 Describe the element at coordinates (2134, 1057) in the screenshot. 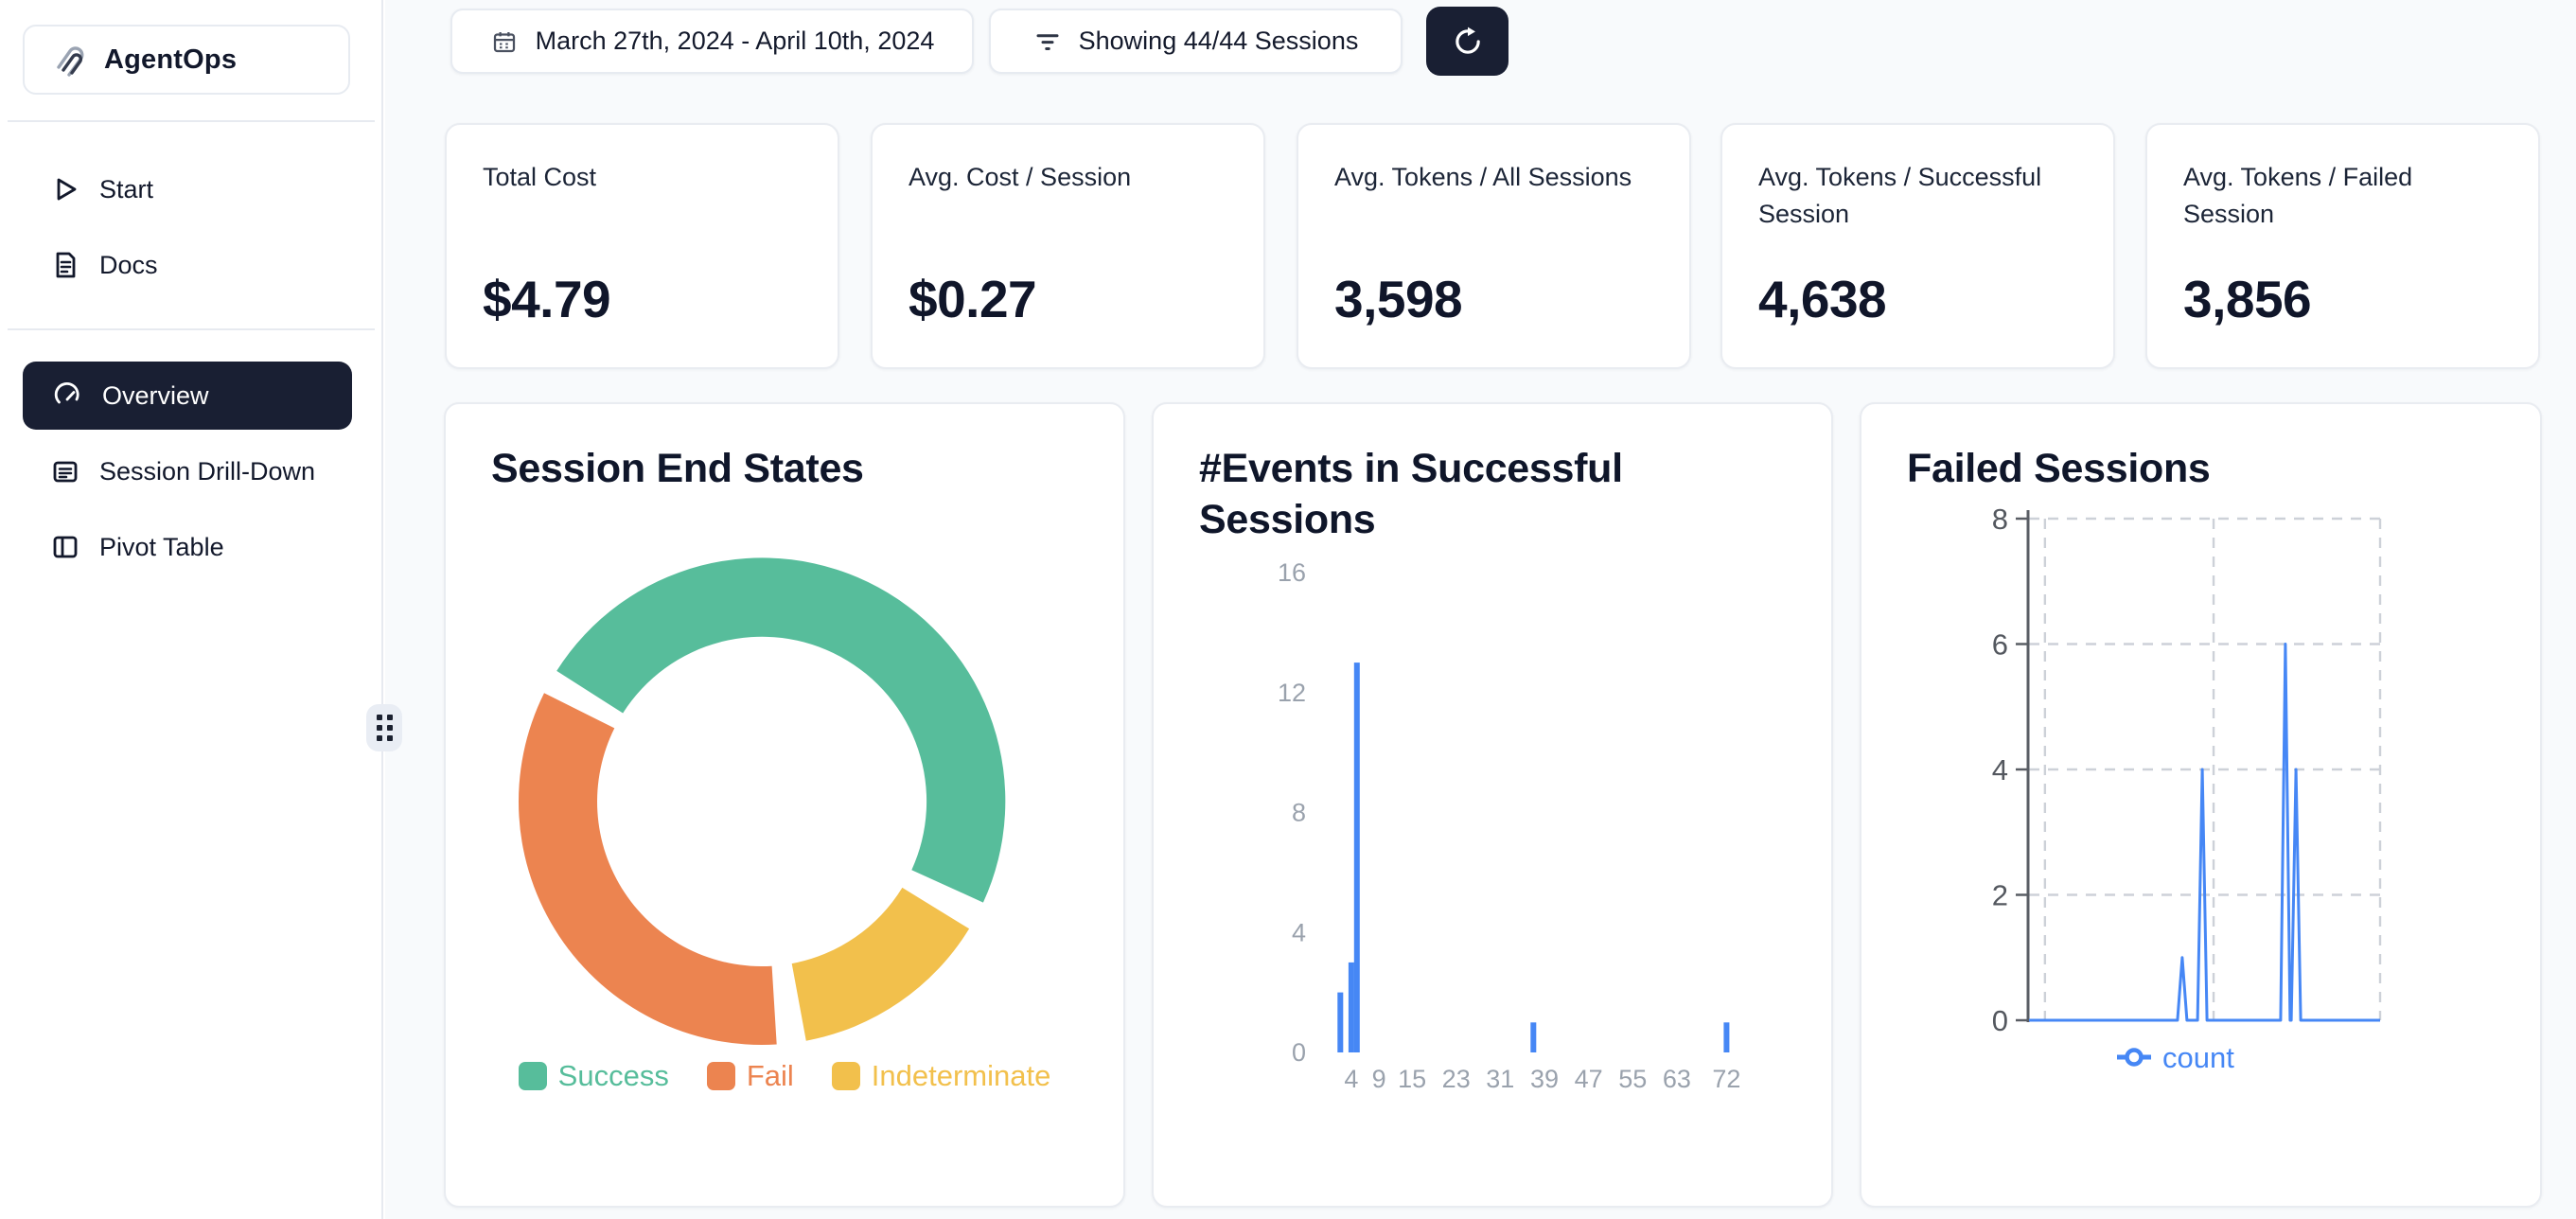

I see `legend-marker-ring` at that location.